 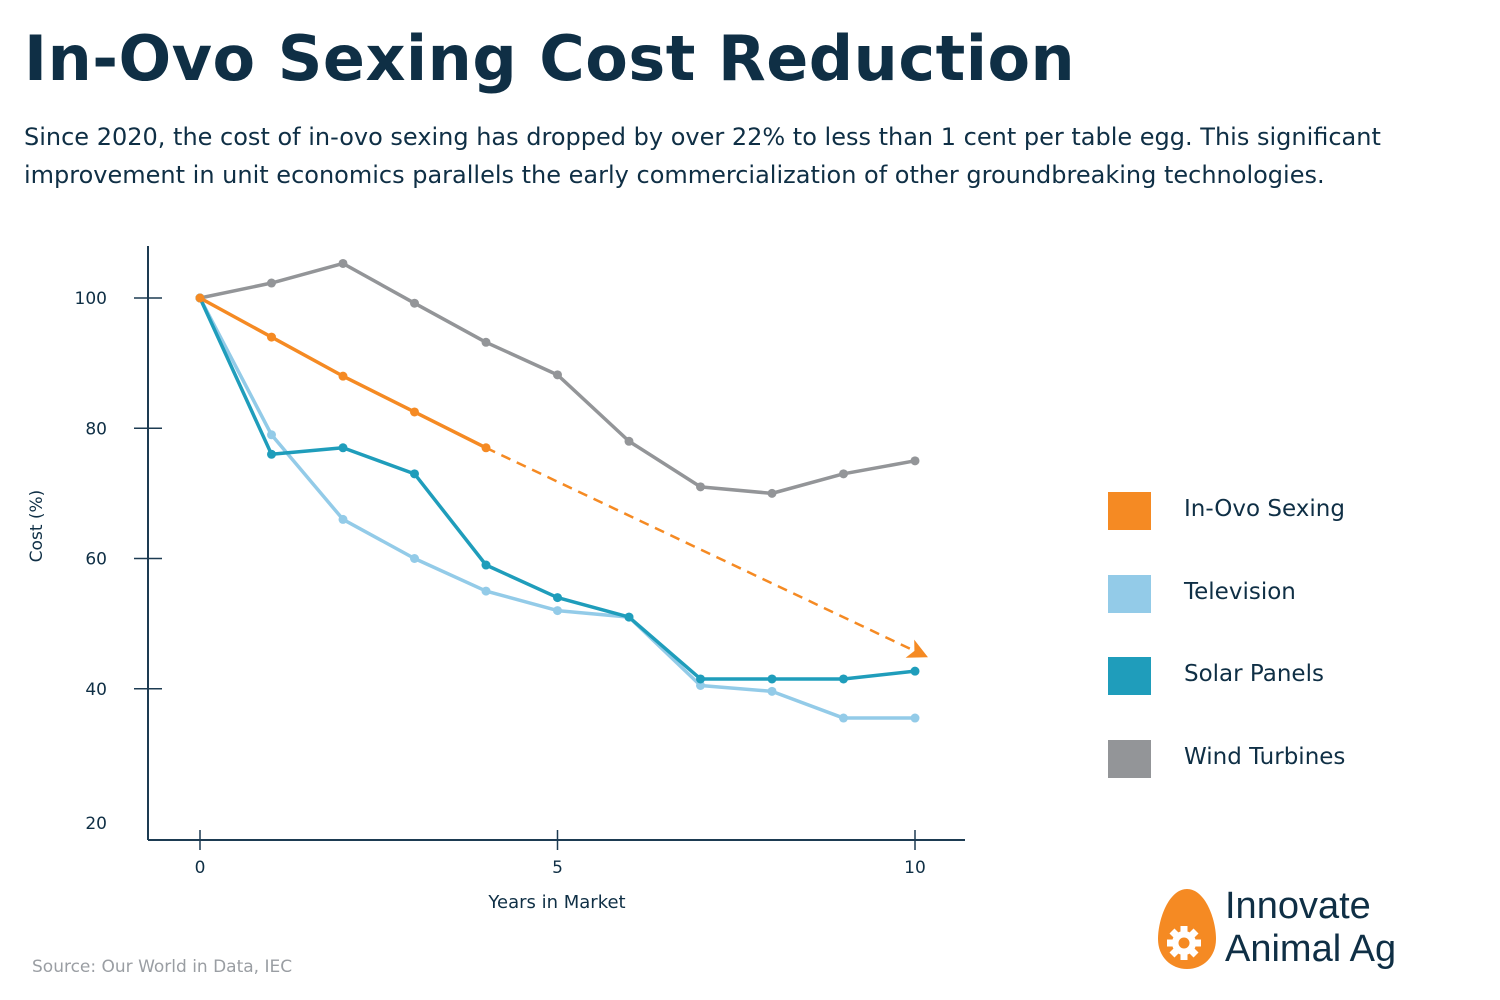 I want to click on brand-logo: Innovate Animal Ag, so click(x=1305, y=930).